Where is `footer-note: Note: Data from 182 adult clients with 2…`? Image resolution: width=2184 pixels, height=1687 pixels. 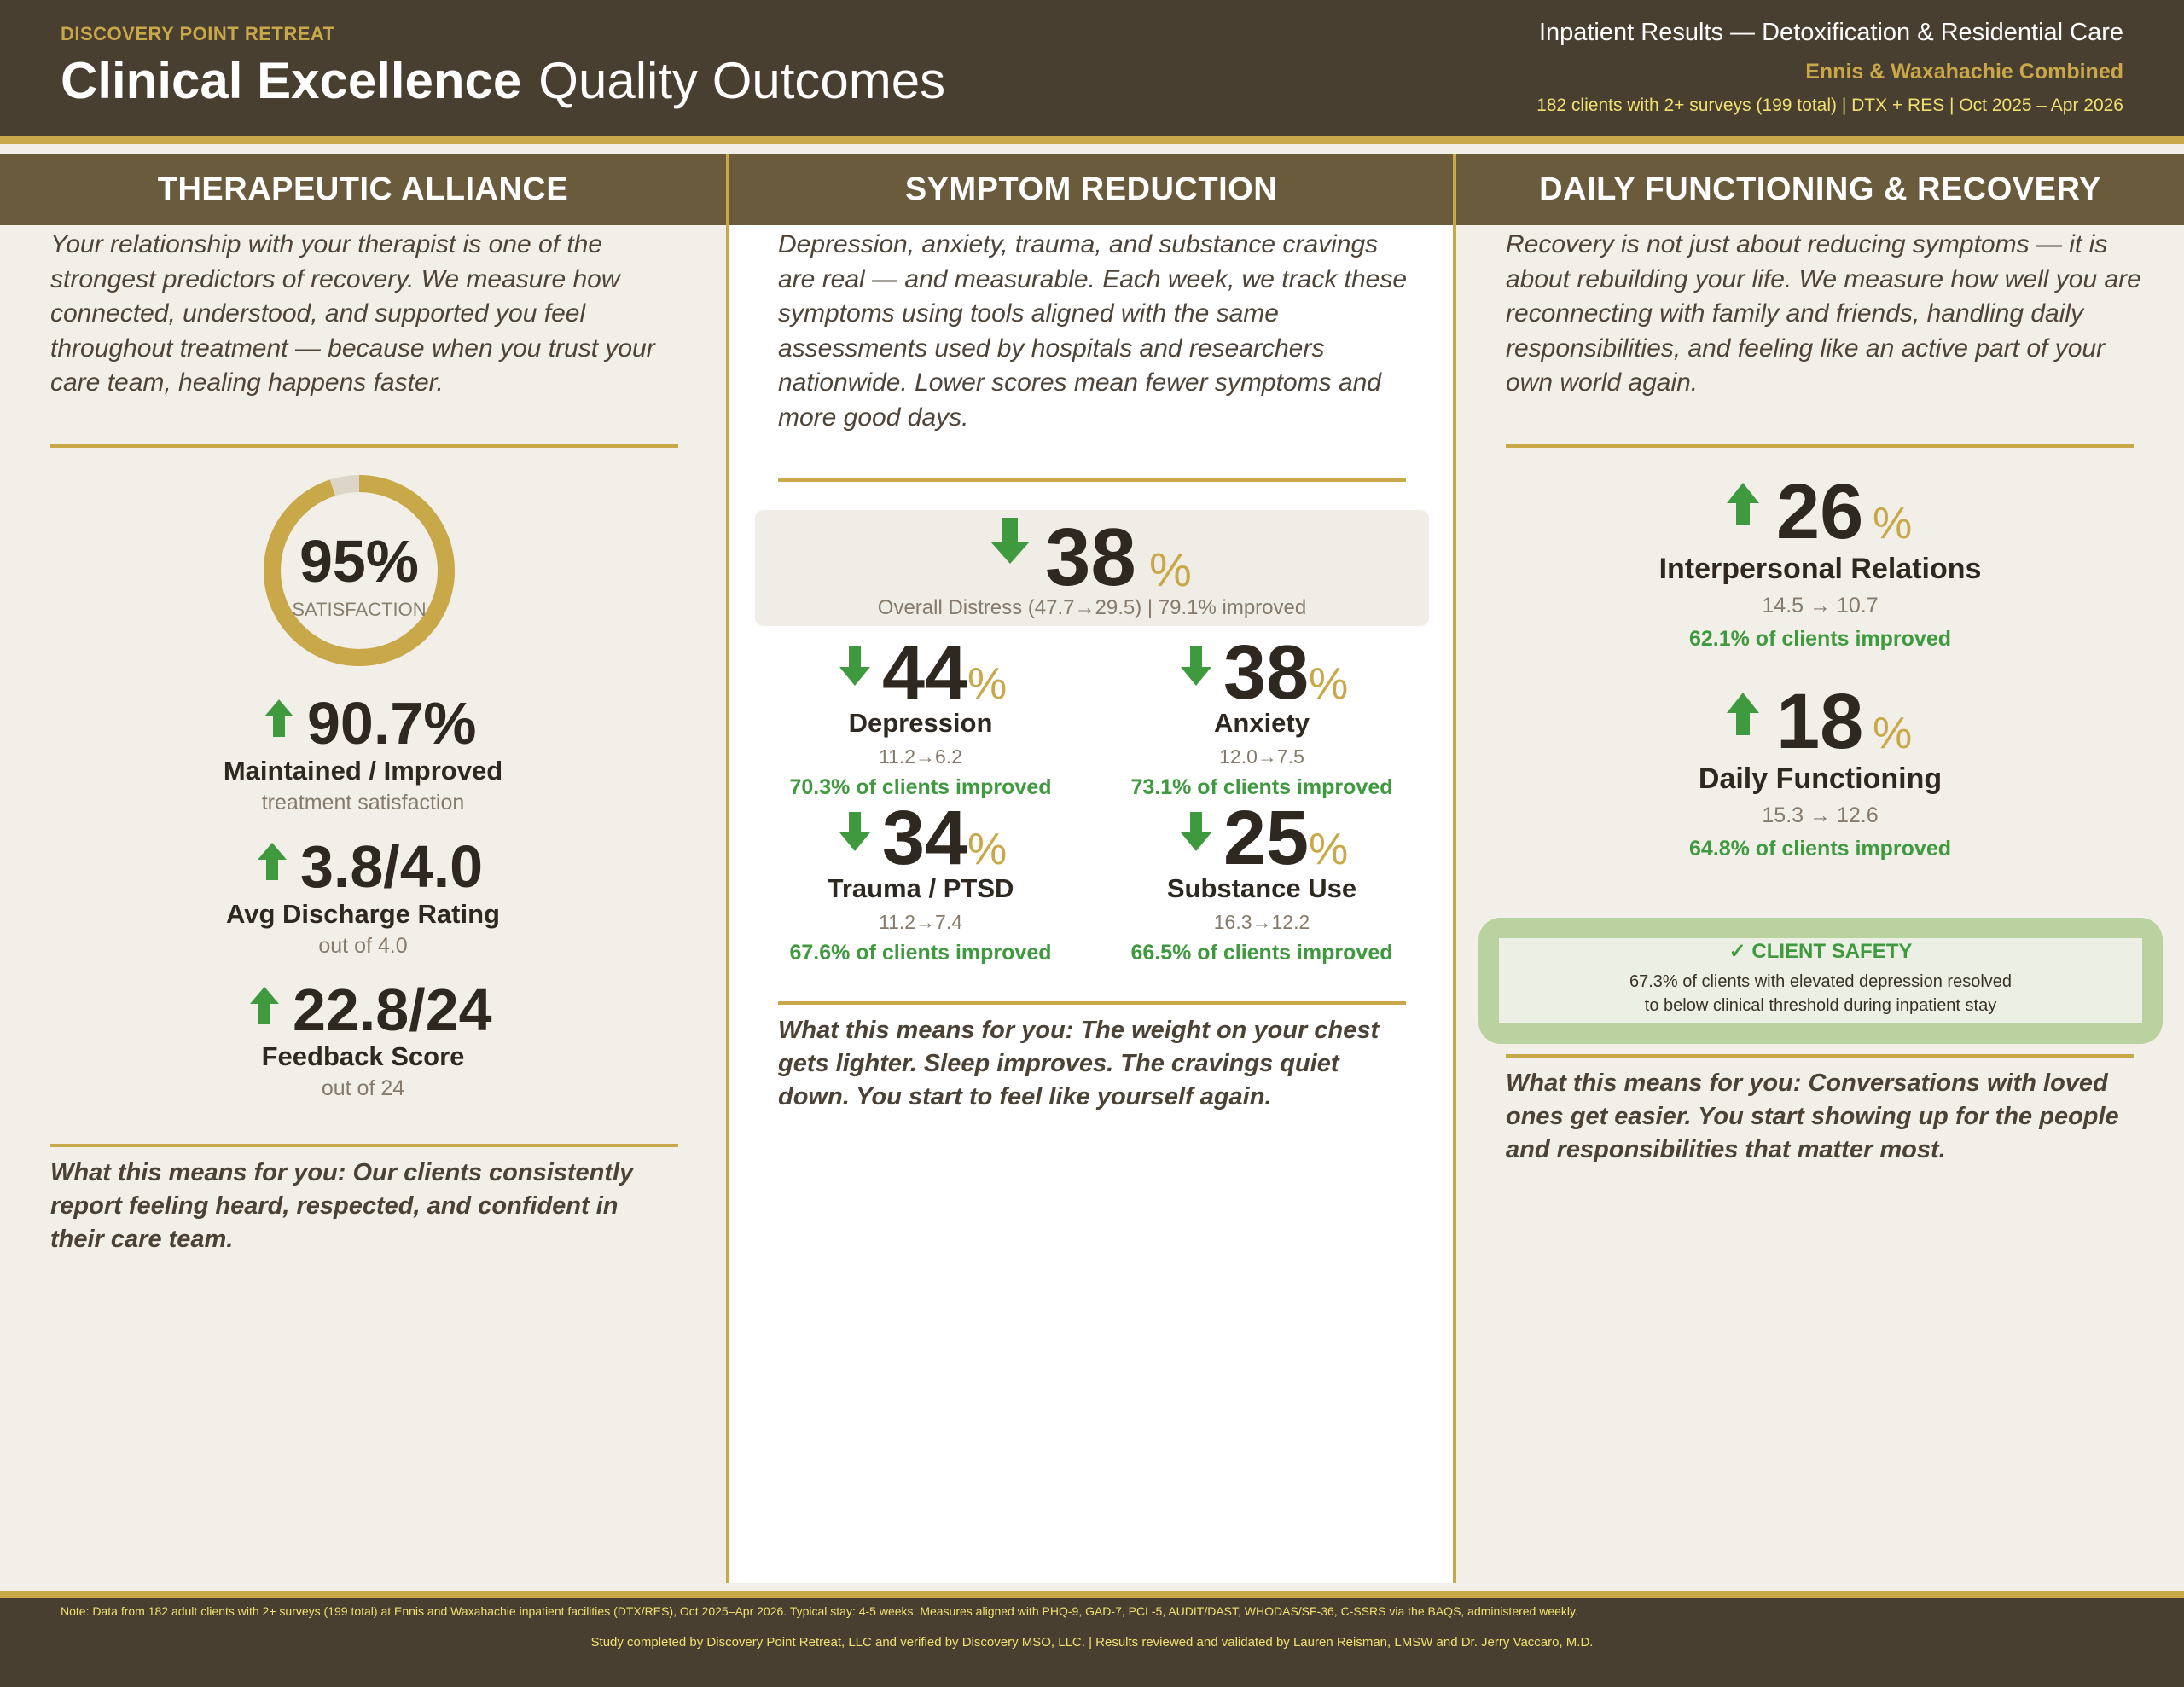
footer-note: Note: Data from 182 adult clients with 2… is located at coordinates (819, 1611).